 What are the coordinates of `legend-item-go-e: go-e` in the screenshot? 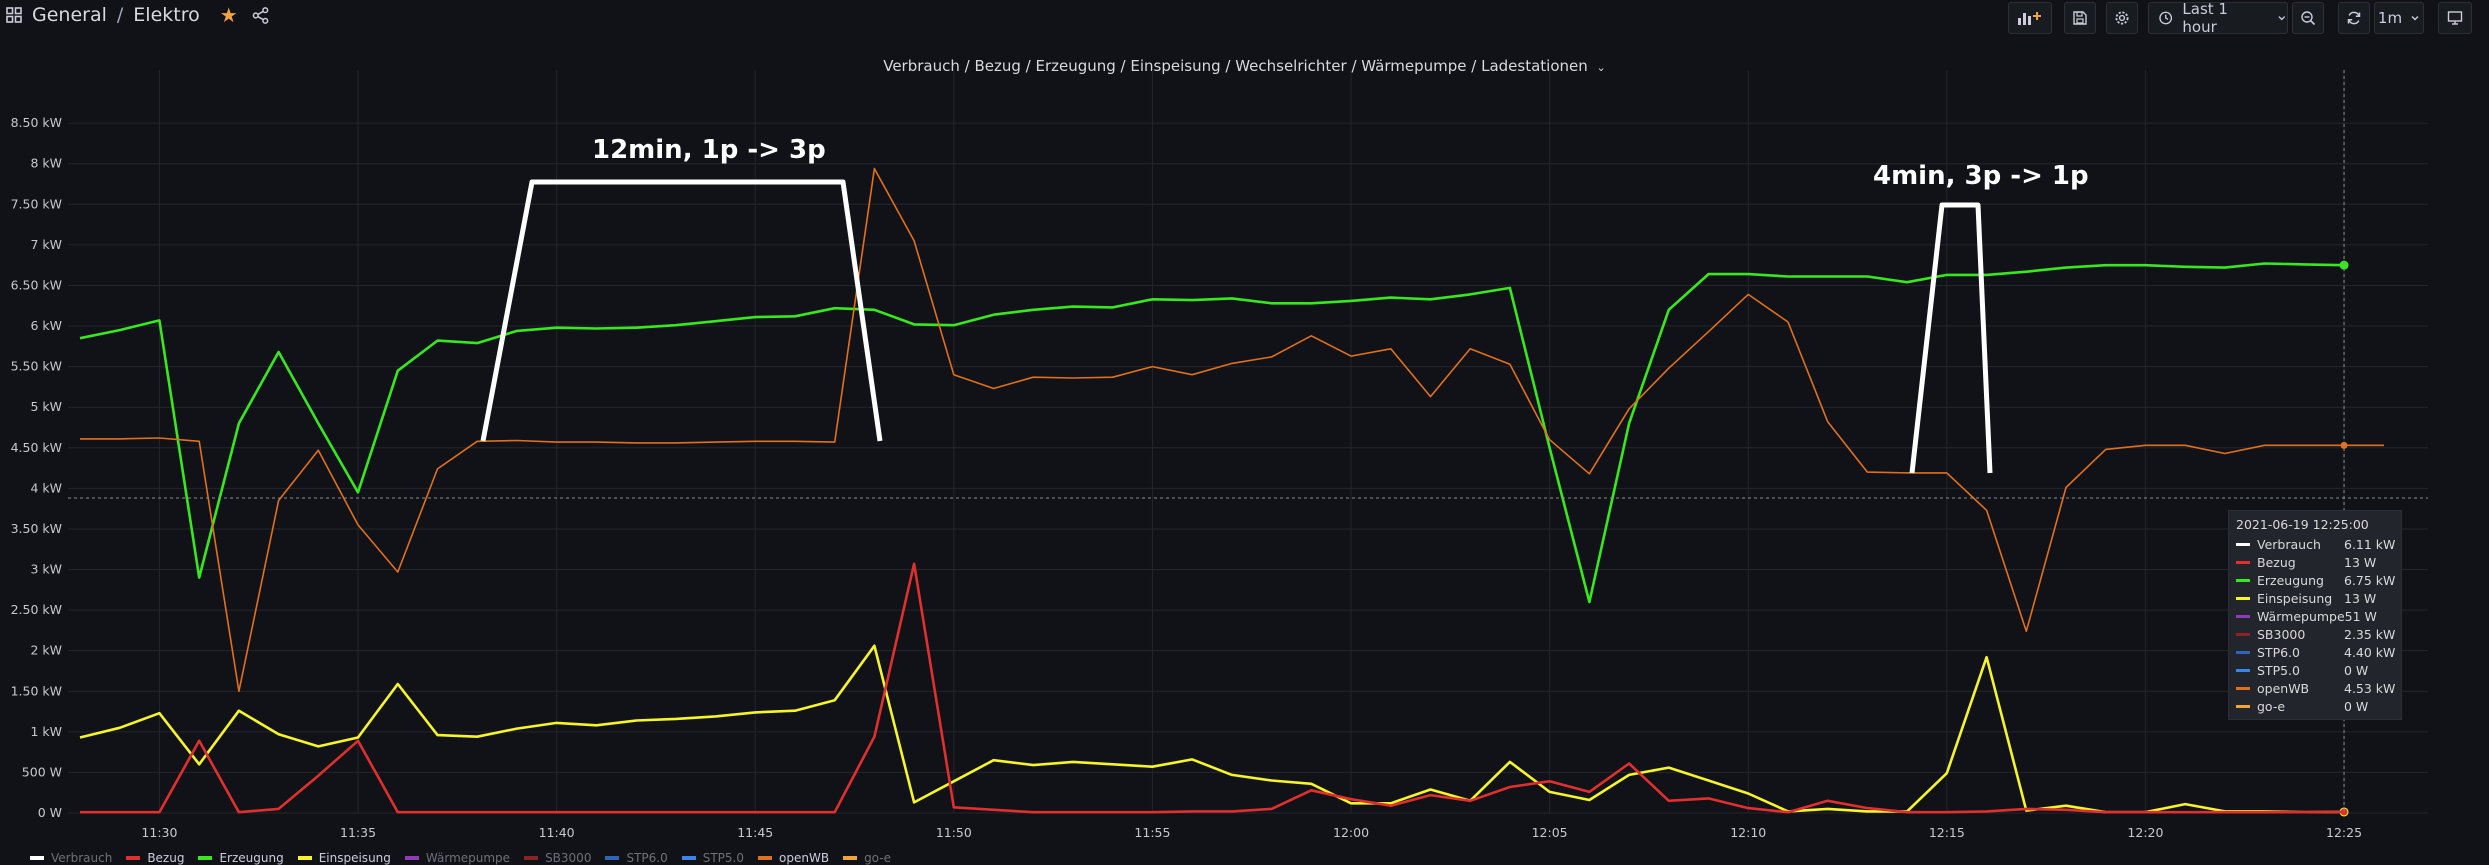 It's located at (867, 858).